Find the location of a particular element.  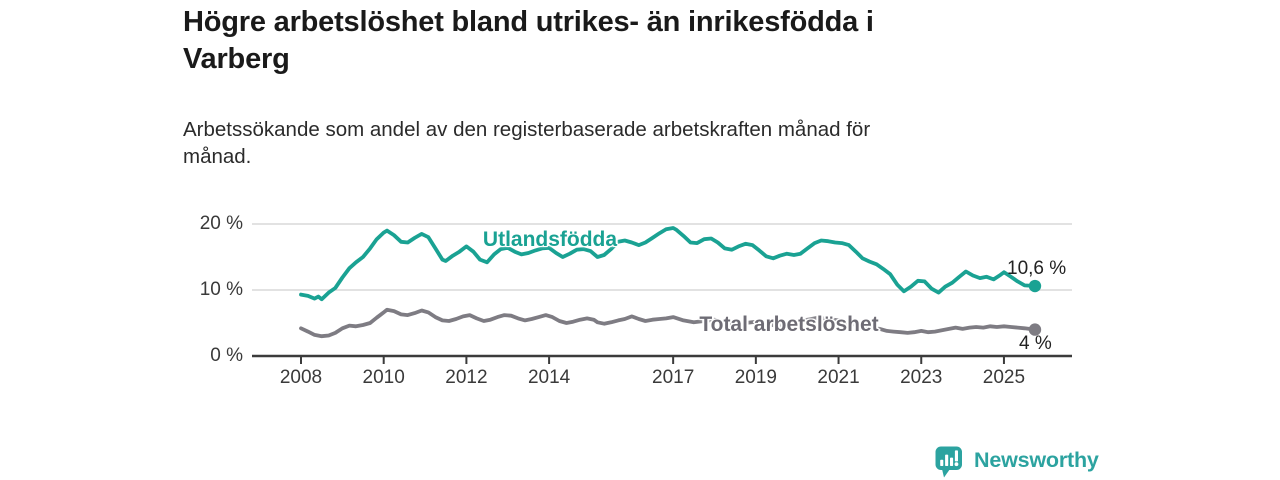

y-axis-tick-label: 0 % is located at coordinates (226, 355).